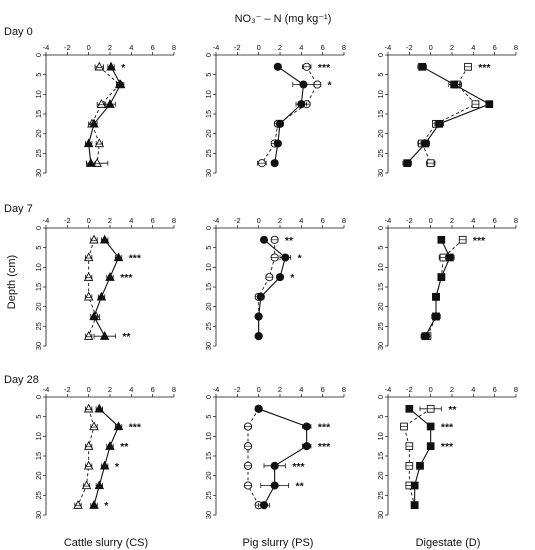 The height and width of the screenshot is (550, 535). Describe the element at coordinates (106, 543) in the screenshot. I see `col-label-cs: Cattle slurry (CS)` at that location.